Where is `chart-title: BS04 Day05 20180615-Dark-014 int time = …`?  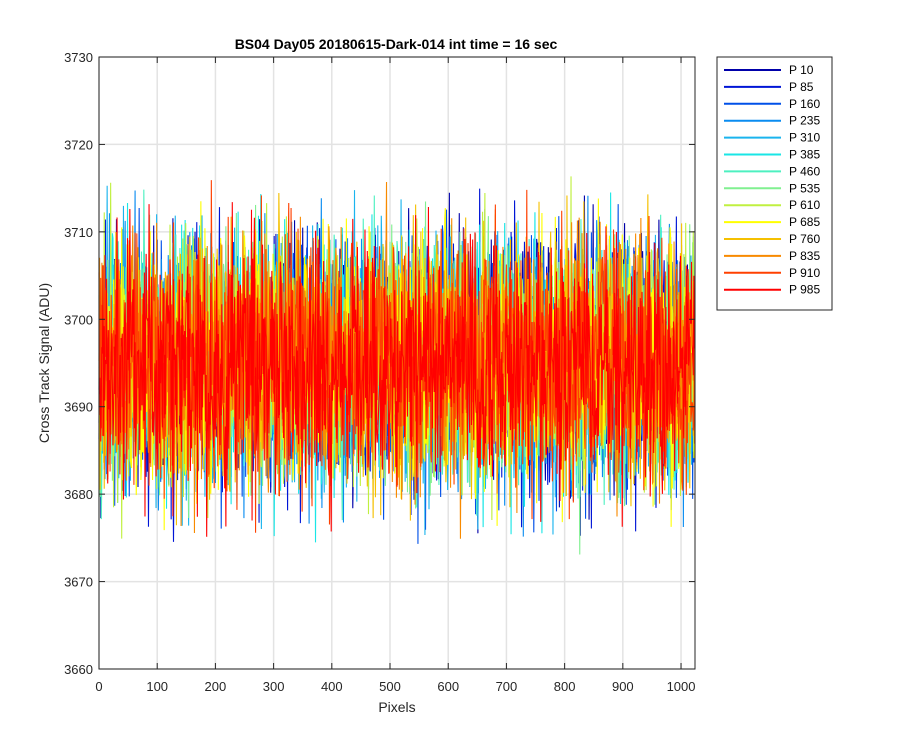
chart-title: BS04 Day05 20180615-Dark-014 int time = … is located at coordinates (396, 44).